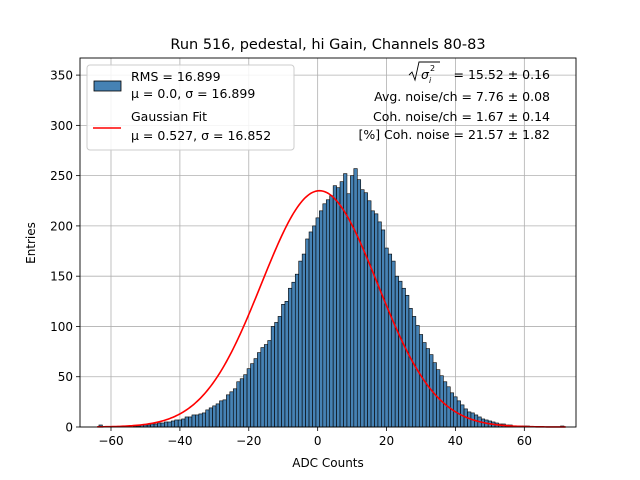 This screenshot has width=640, height=480. Describe the element at coordinates (455, 441) in the screenshot. I see `x-tick-label: 40` at that location.